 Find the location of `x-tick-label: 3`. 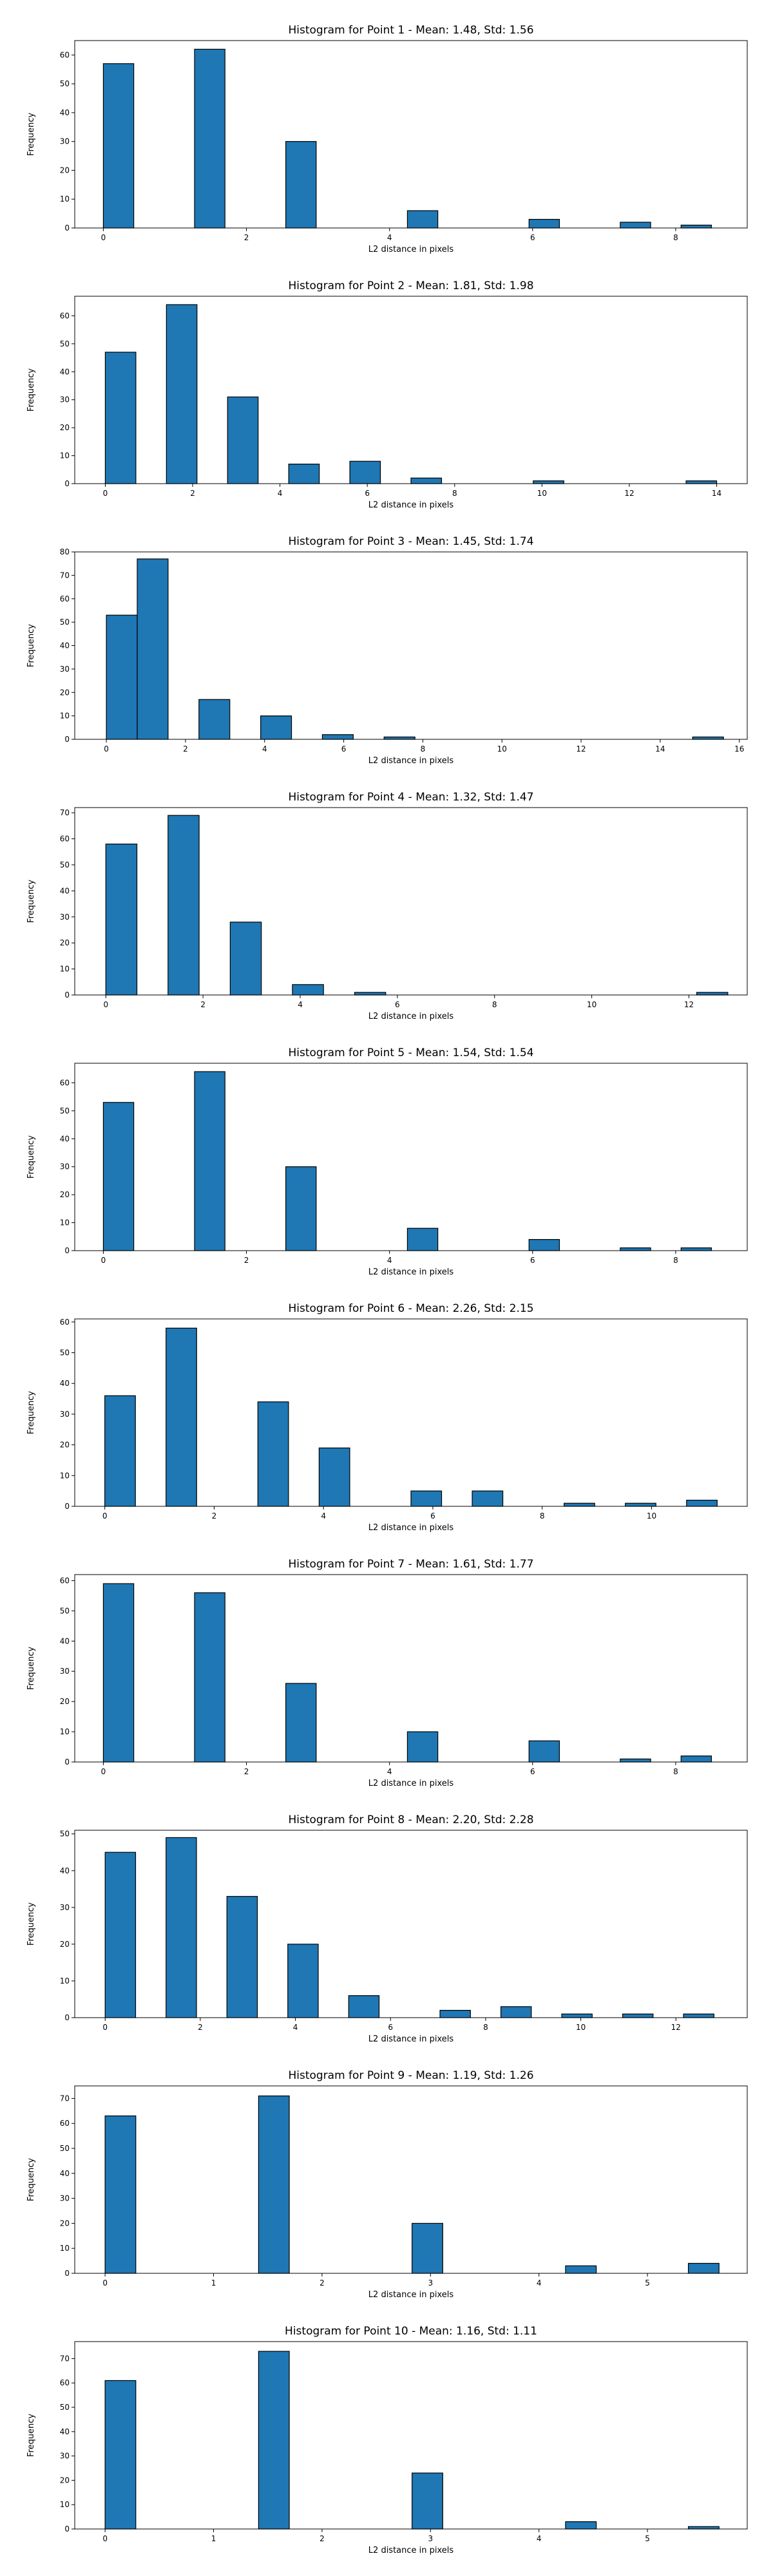

x-tick-label: 3 is located at coordinates (431, 2282).